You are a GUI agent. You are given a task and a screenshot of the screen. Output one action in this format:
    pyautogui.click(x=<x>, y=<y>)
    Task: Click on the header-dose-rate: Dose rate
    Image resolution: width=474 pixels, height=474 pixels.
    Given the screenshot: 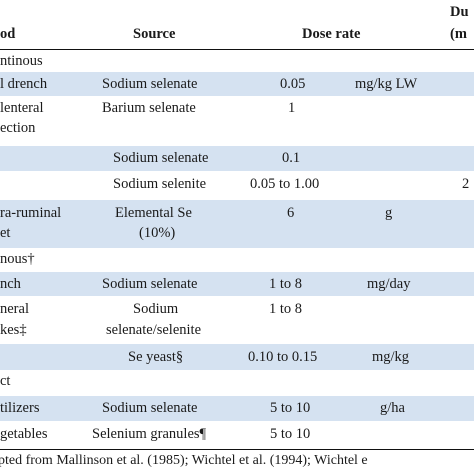 What is the action you would take?
    pyautogui.click(x=331, y=34)
    